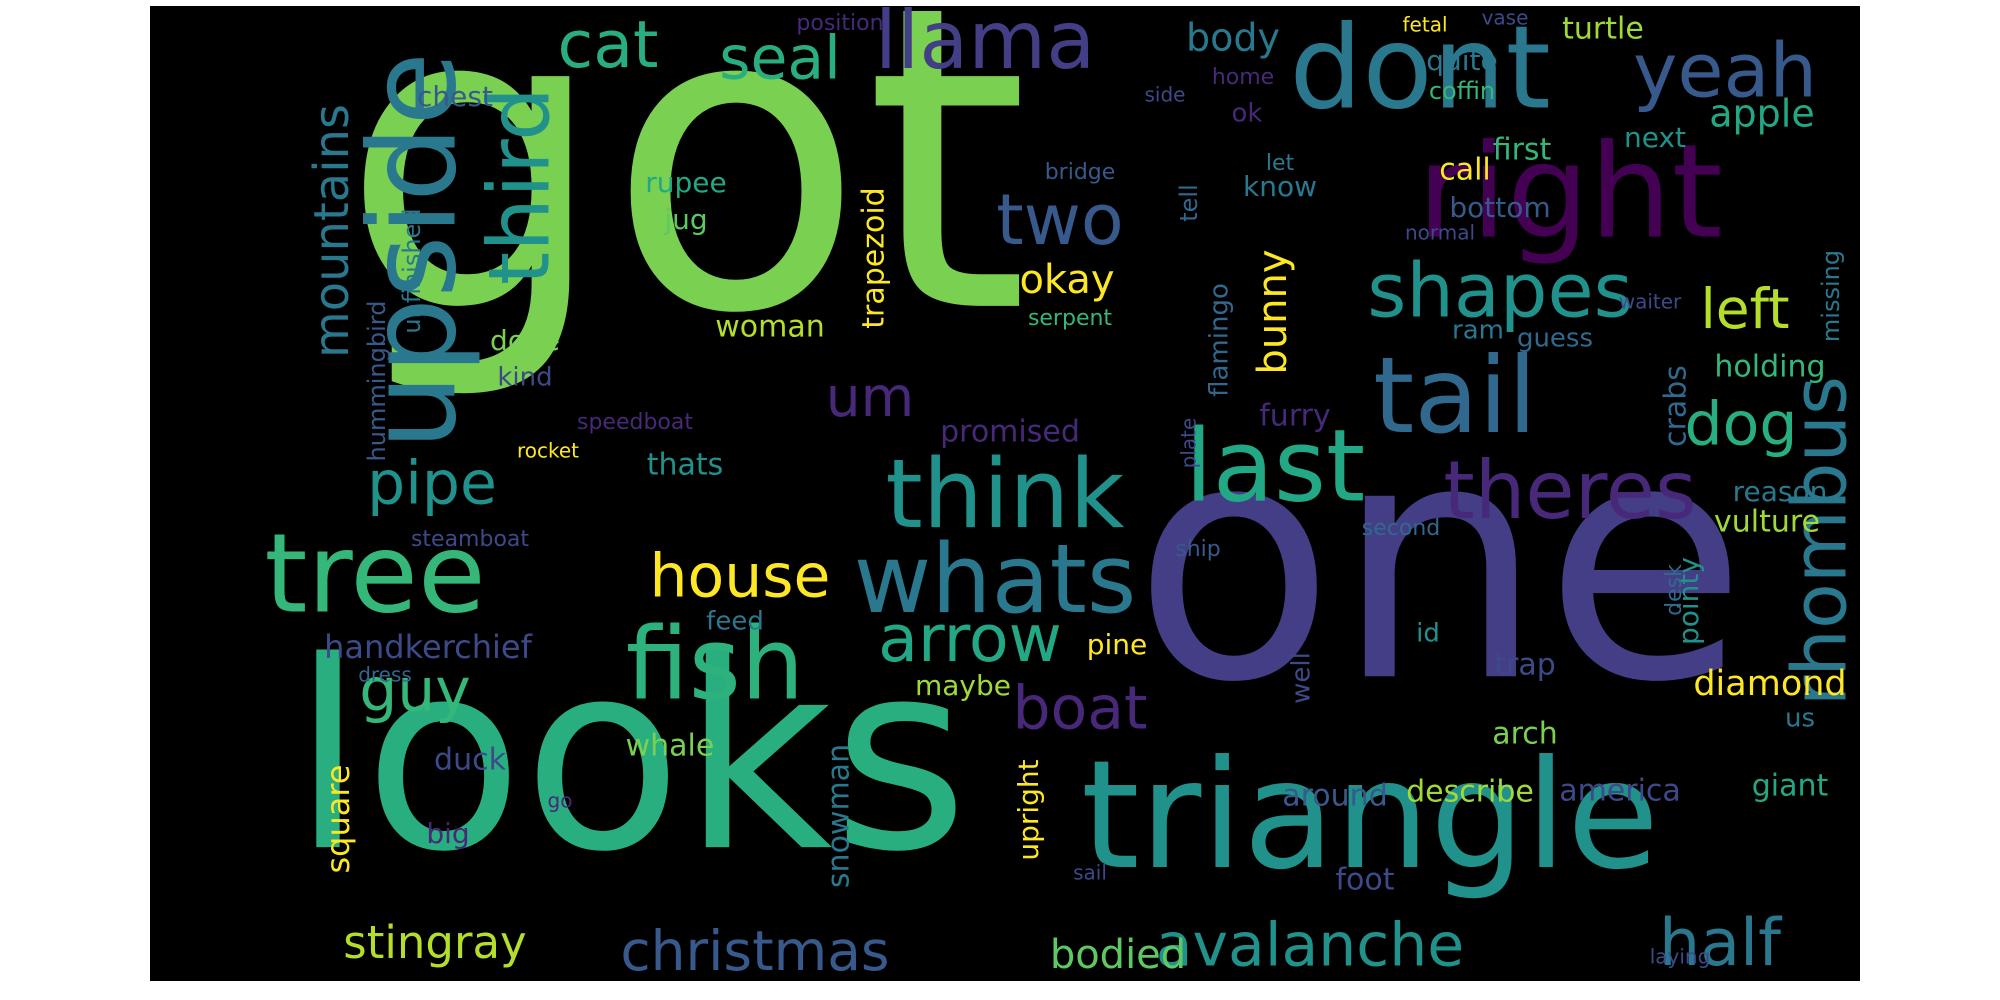 The width and height of the screenshot is (2000, 1000). What do you see at coordinates (1189, 203) in the screenshot?
I see `word-tell: tell` at bounding box center [1189, 203].